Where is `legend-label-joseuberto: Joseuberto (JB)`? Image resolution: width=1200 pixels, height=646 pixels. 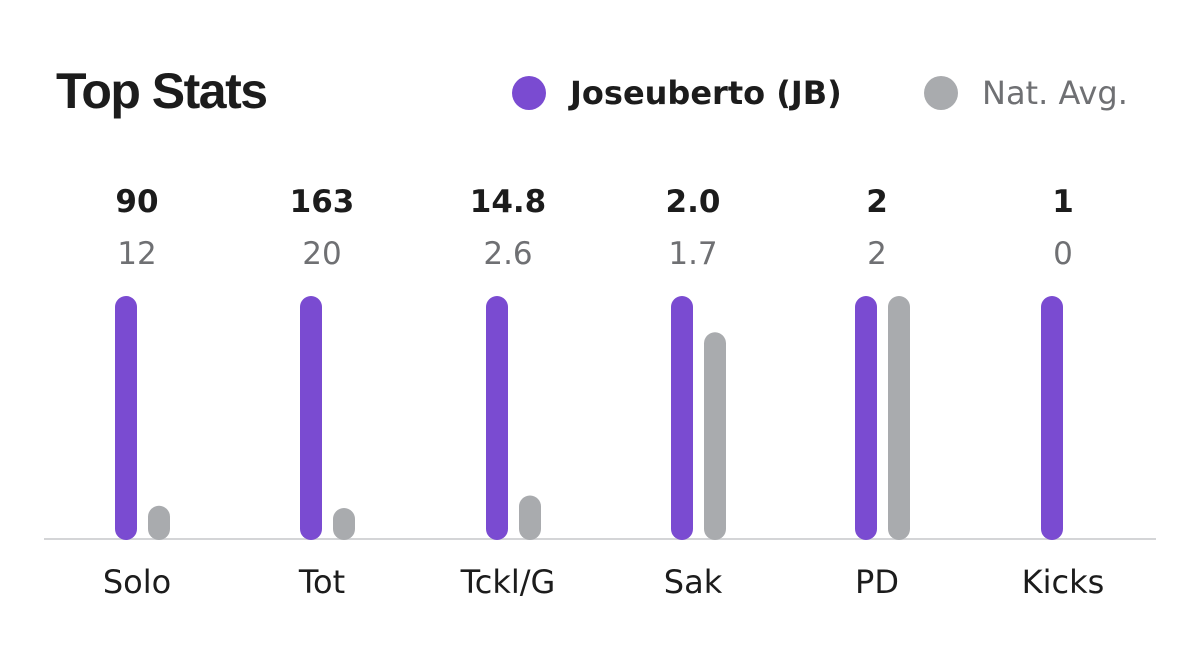
legend-label-joseuberto: Joseuberto (JB) is located at coordinates (706, 93).